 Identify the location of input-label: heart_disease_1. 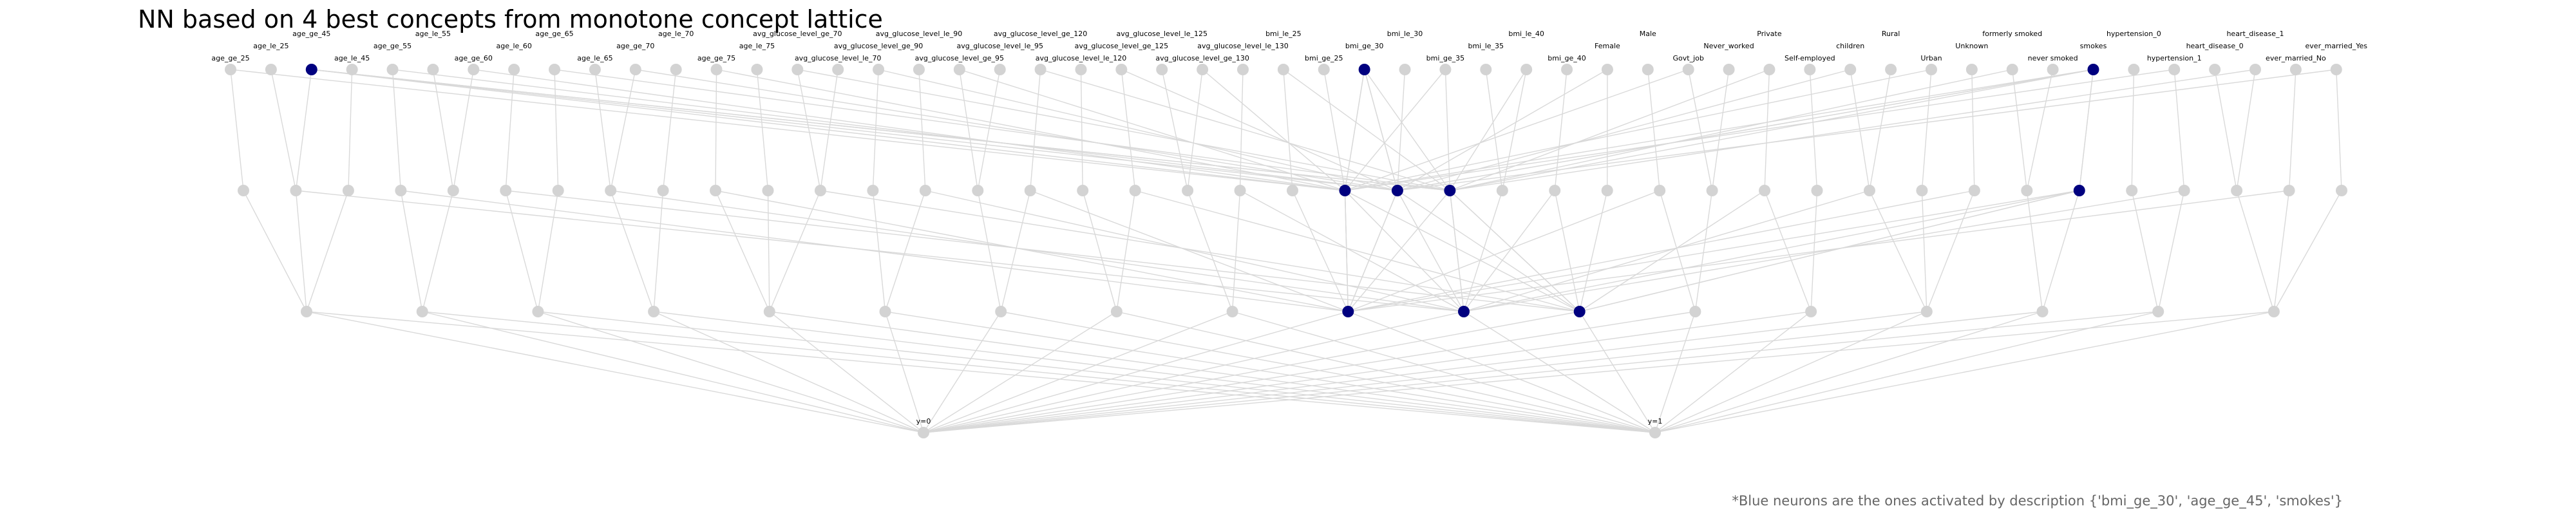
(2255, 34).